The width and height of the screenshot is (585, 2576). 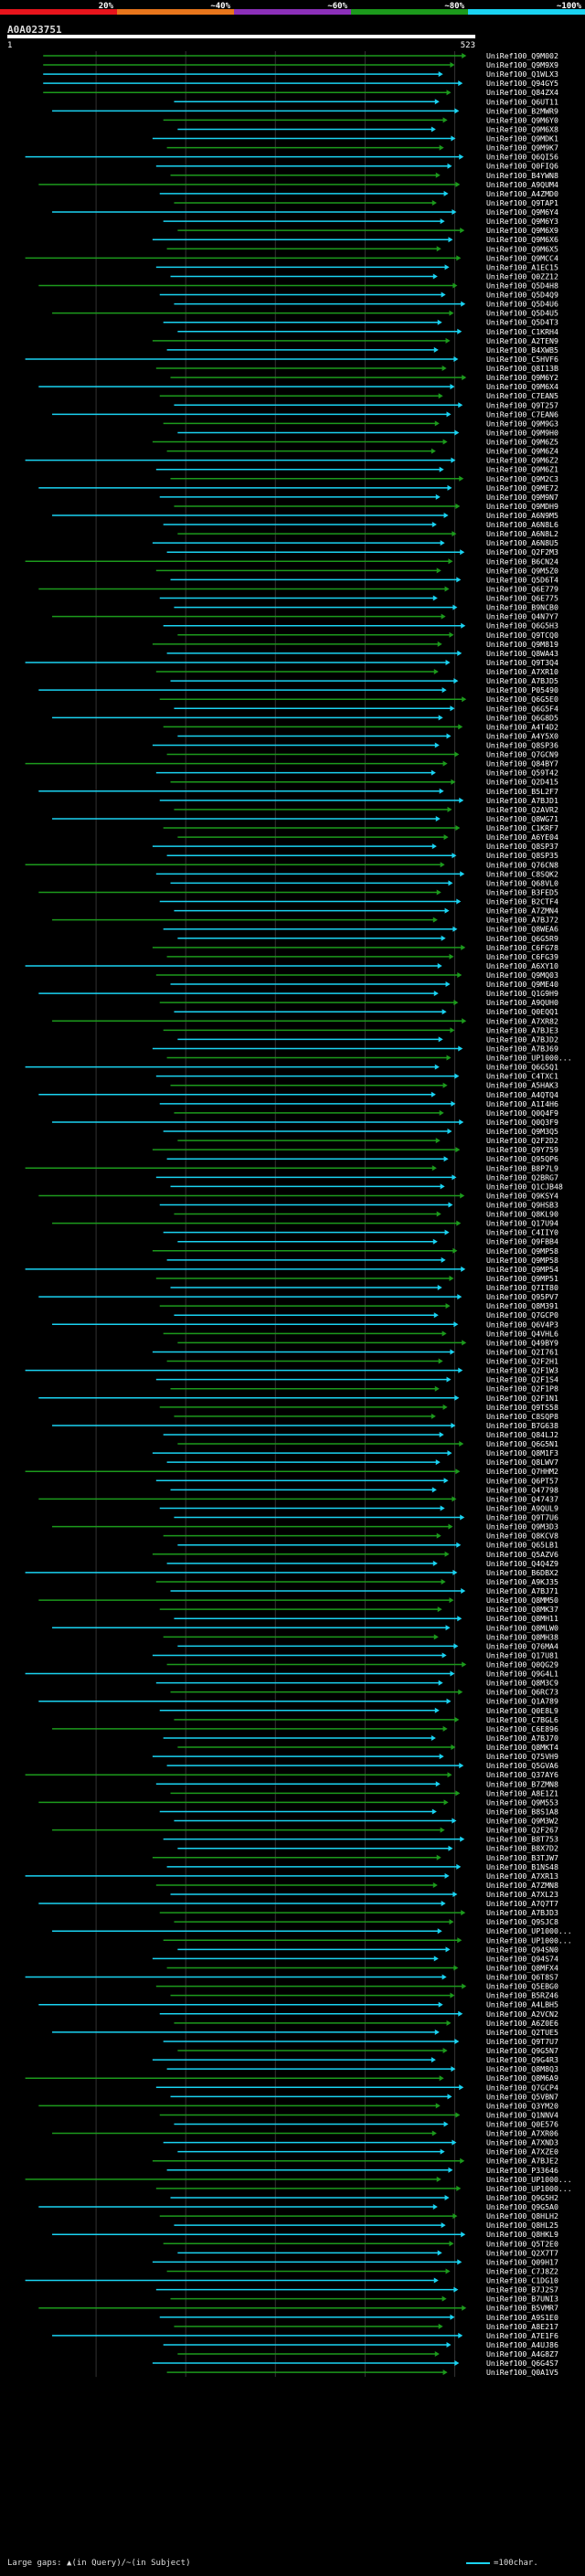 I want to click on hit-label: UniRef100_C7EAN6, so click(x=522, y=414).